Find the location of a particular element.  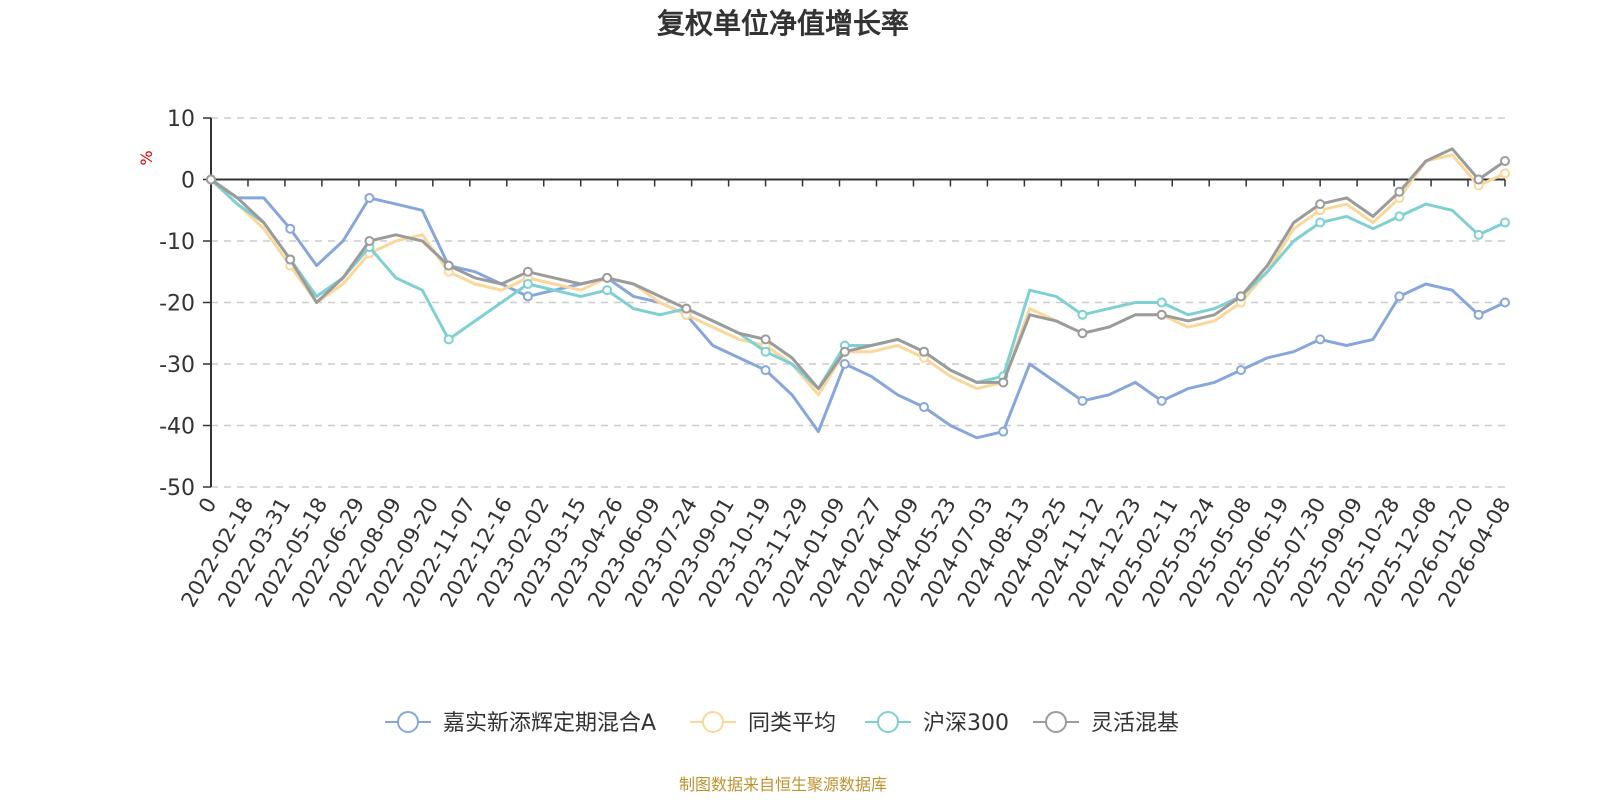

y-tick-label: 0 is located at coordinates (188, 181).